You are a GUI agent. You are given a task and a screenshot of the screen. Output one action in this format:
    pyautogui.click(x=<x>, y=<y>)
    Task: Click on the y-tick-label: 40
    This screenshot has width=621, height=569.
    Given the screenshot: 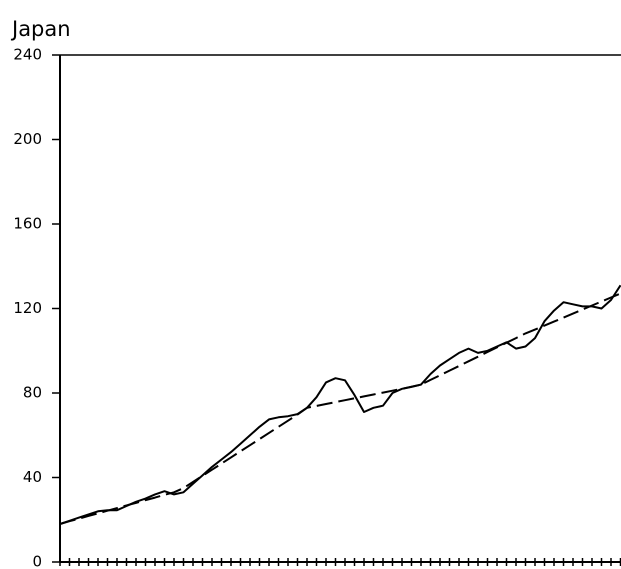 What is the action you would take?
    pyautogui.click(x=32, y=477)
    